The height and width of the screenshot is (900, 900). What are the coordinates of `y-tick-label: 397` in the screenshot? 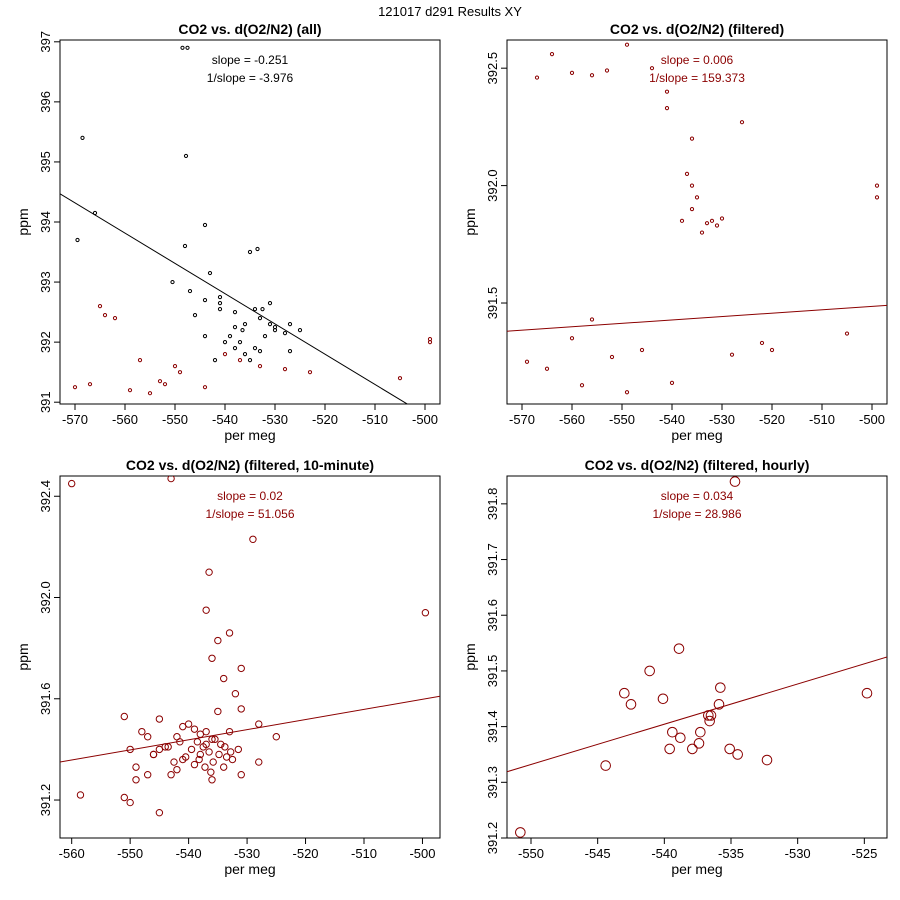 It's located at (45, 42).